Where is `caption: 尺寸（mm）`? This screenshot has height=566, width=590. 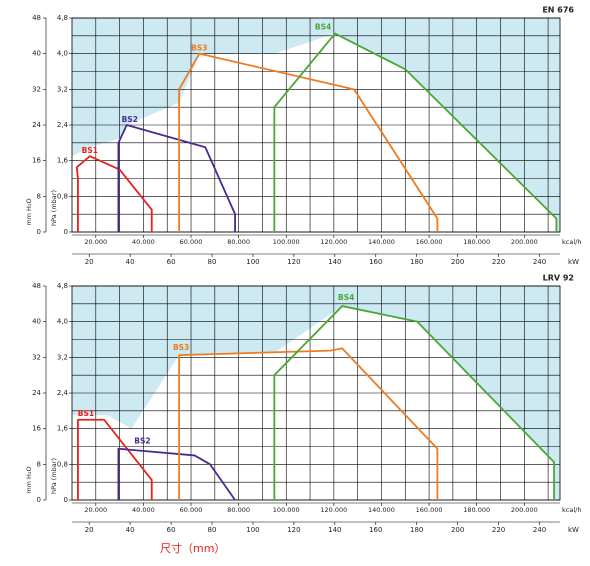 caption: 尺寸（mm） is located at coordinates (192, 548).